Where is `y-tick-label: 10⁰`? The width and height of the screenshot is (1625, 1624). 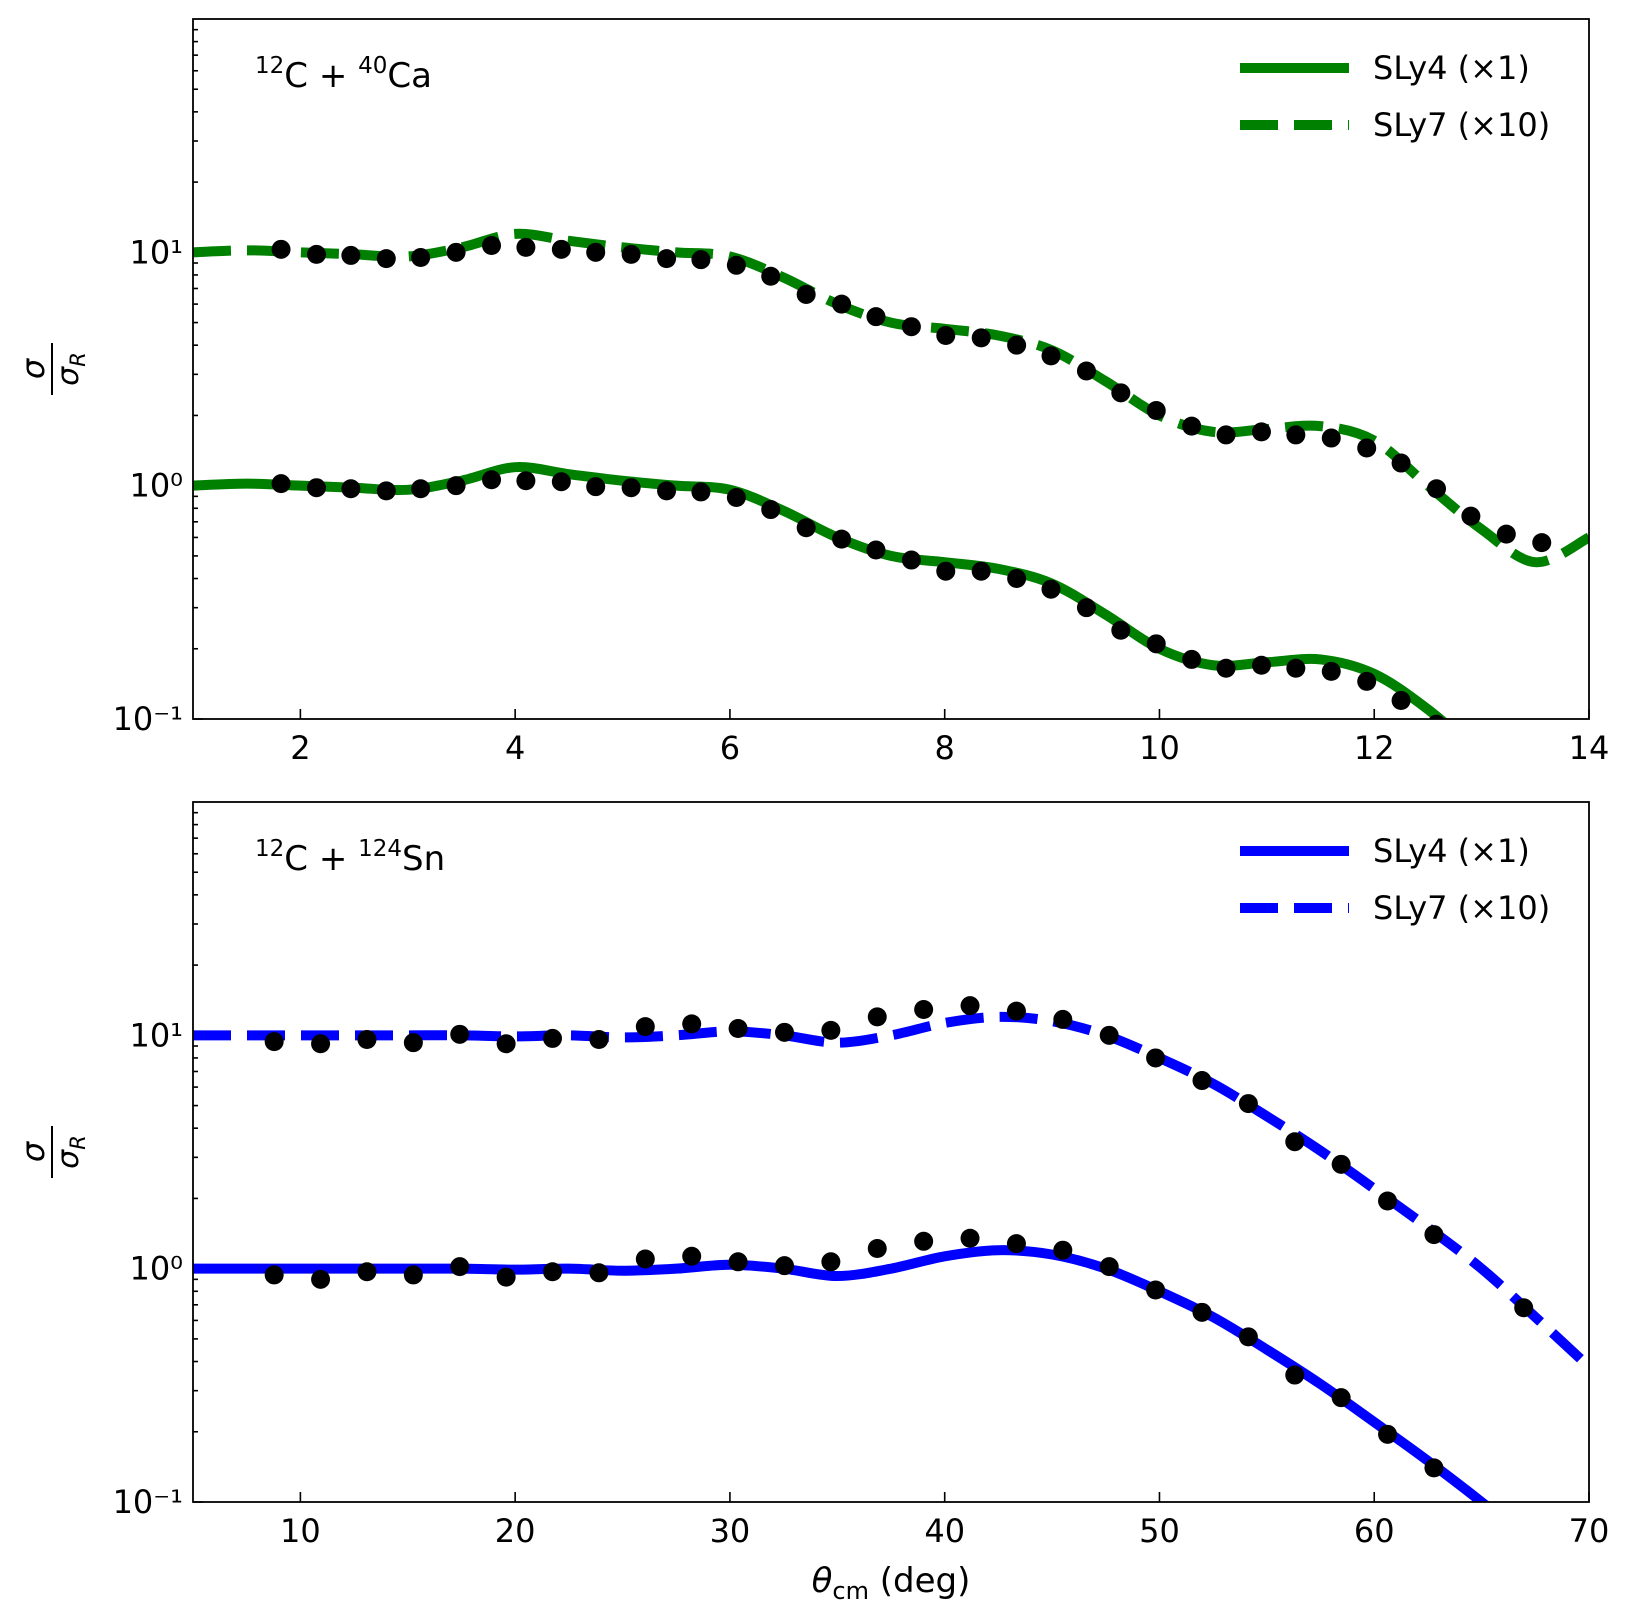
y-tick-label: 10⁰ is located at coordinates (156, 1269).